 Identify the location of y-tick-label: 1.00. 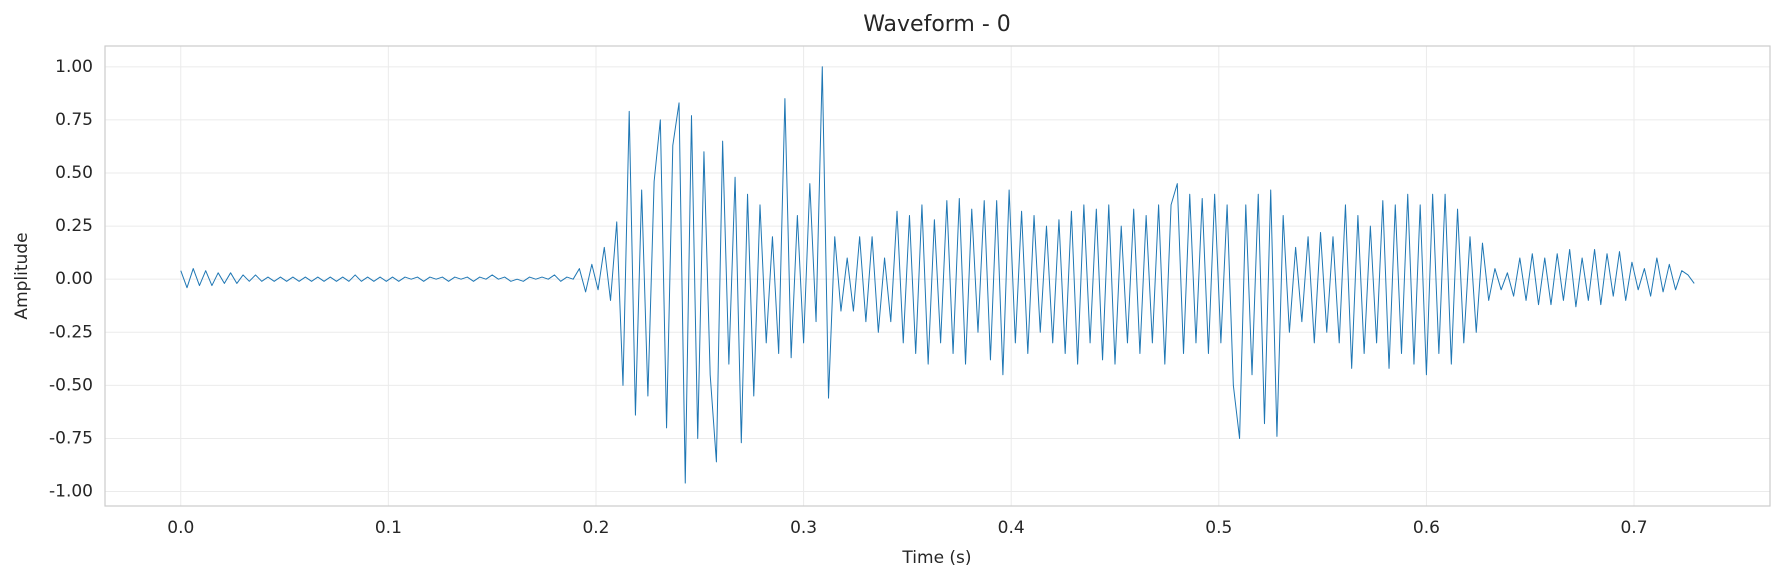
(74, 67).